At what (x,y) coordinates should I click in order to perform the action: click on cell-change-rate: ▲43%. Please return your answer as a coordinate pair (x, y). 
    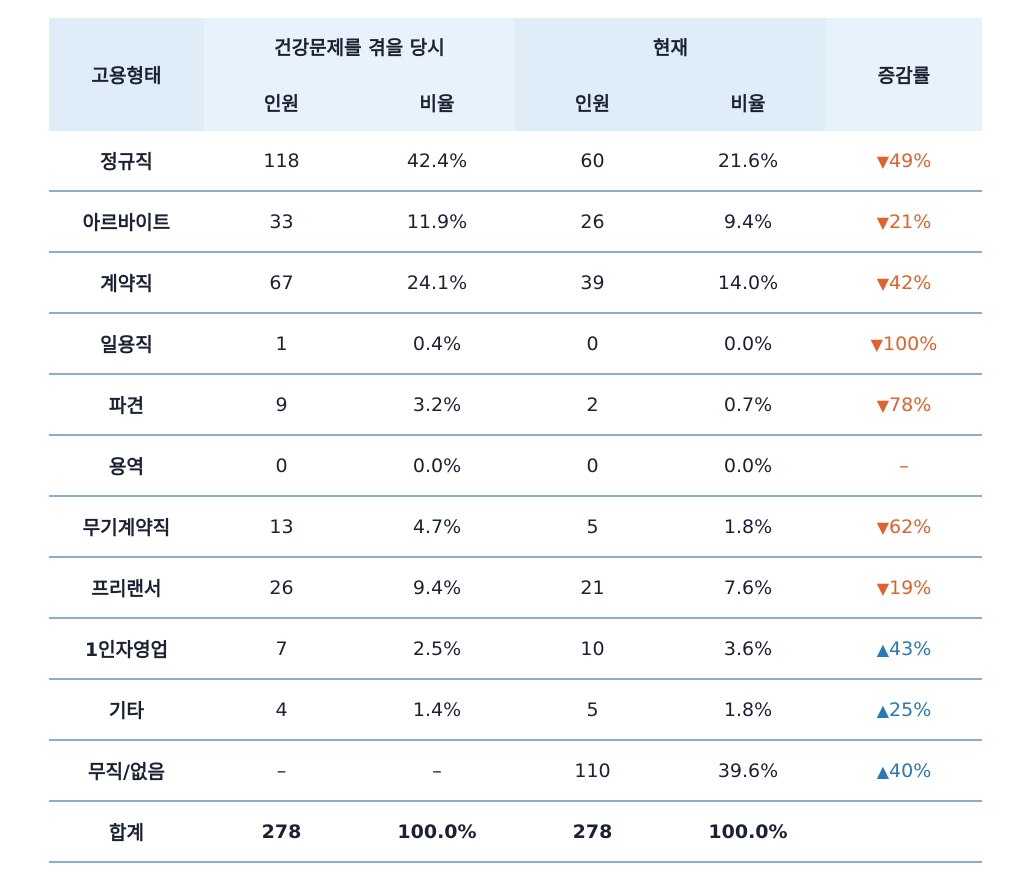
    Looking at the image, I should click on (904, 649).